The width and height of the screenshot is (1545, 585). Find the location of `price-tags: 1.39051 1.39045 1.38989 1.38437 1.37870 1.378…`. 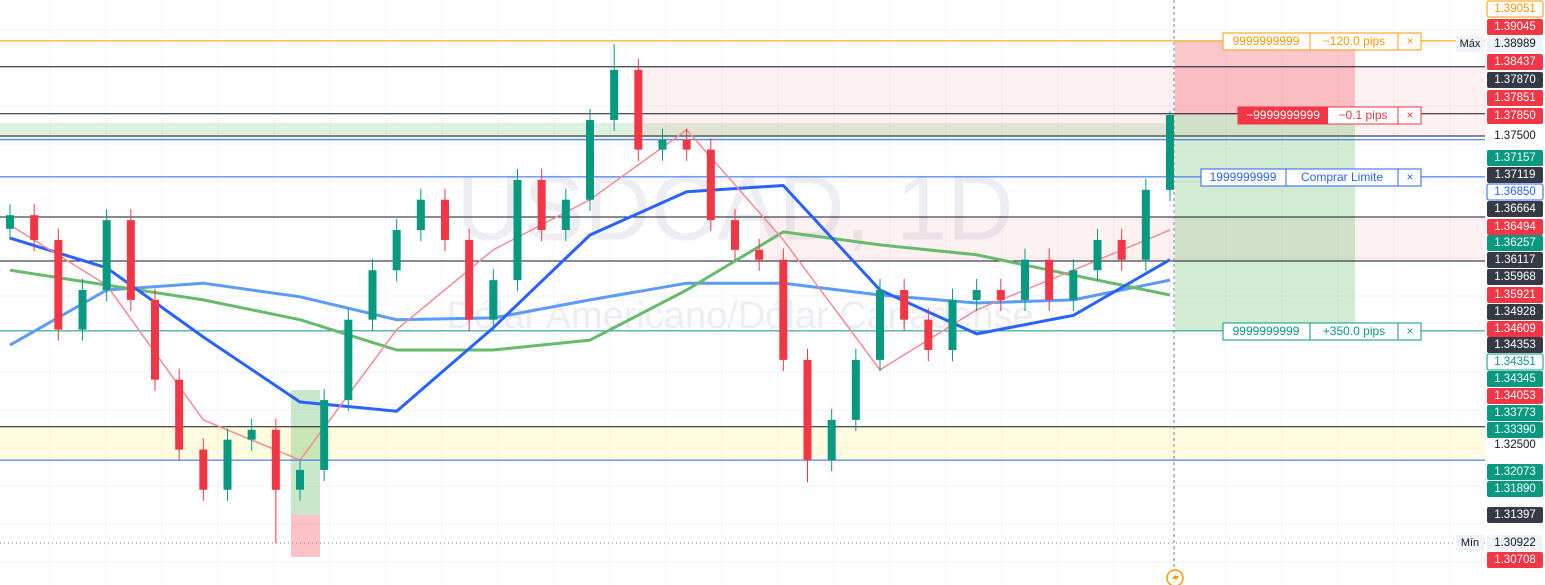

price-tags: 1.39051 1.39045 1.38989 1.38437 1.37870 1.378… is located at coordinates (1515, 284).